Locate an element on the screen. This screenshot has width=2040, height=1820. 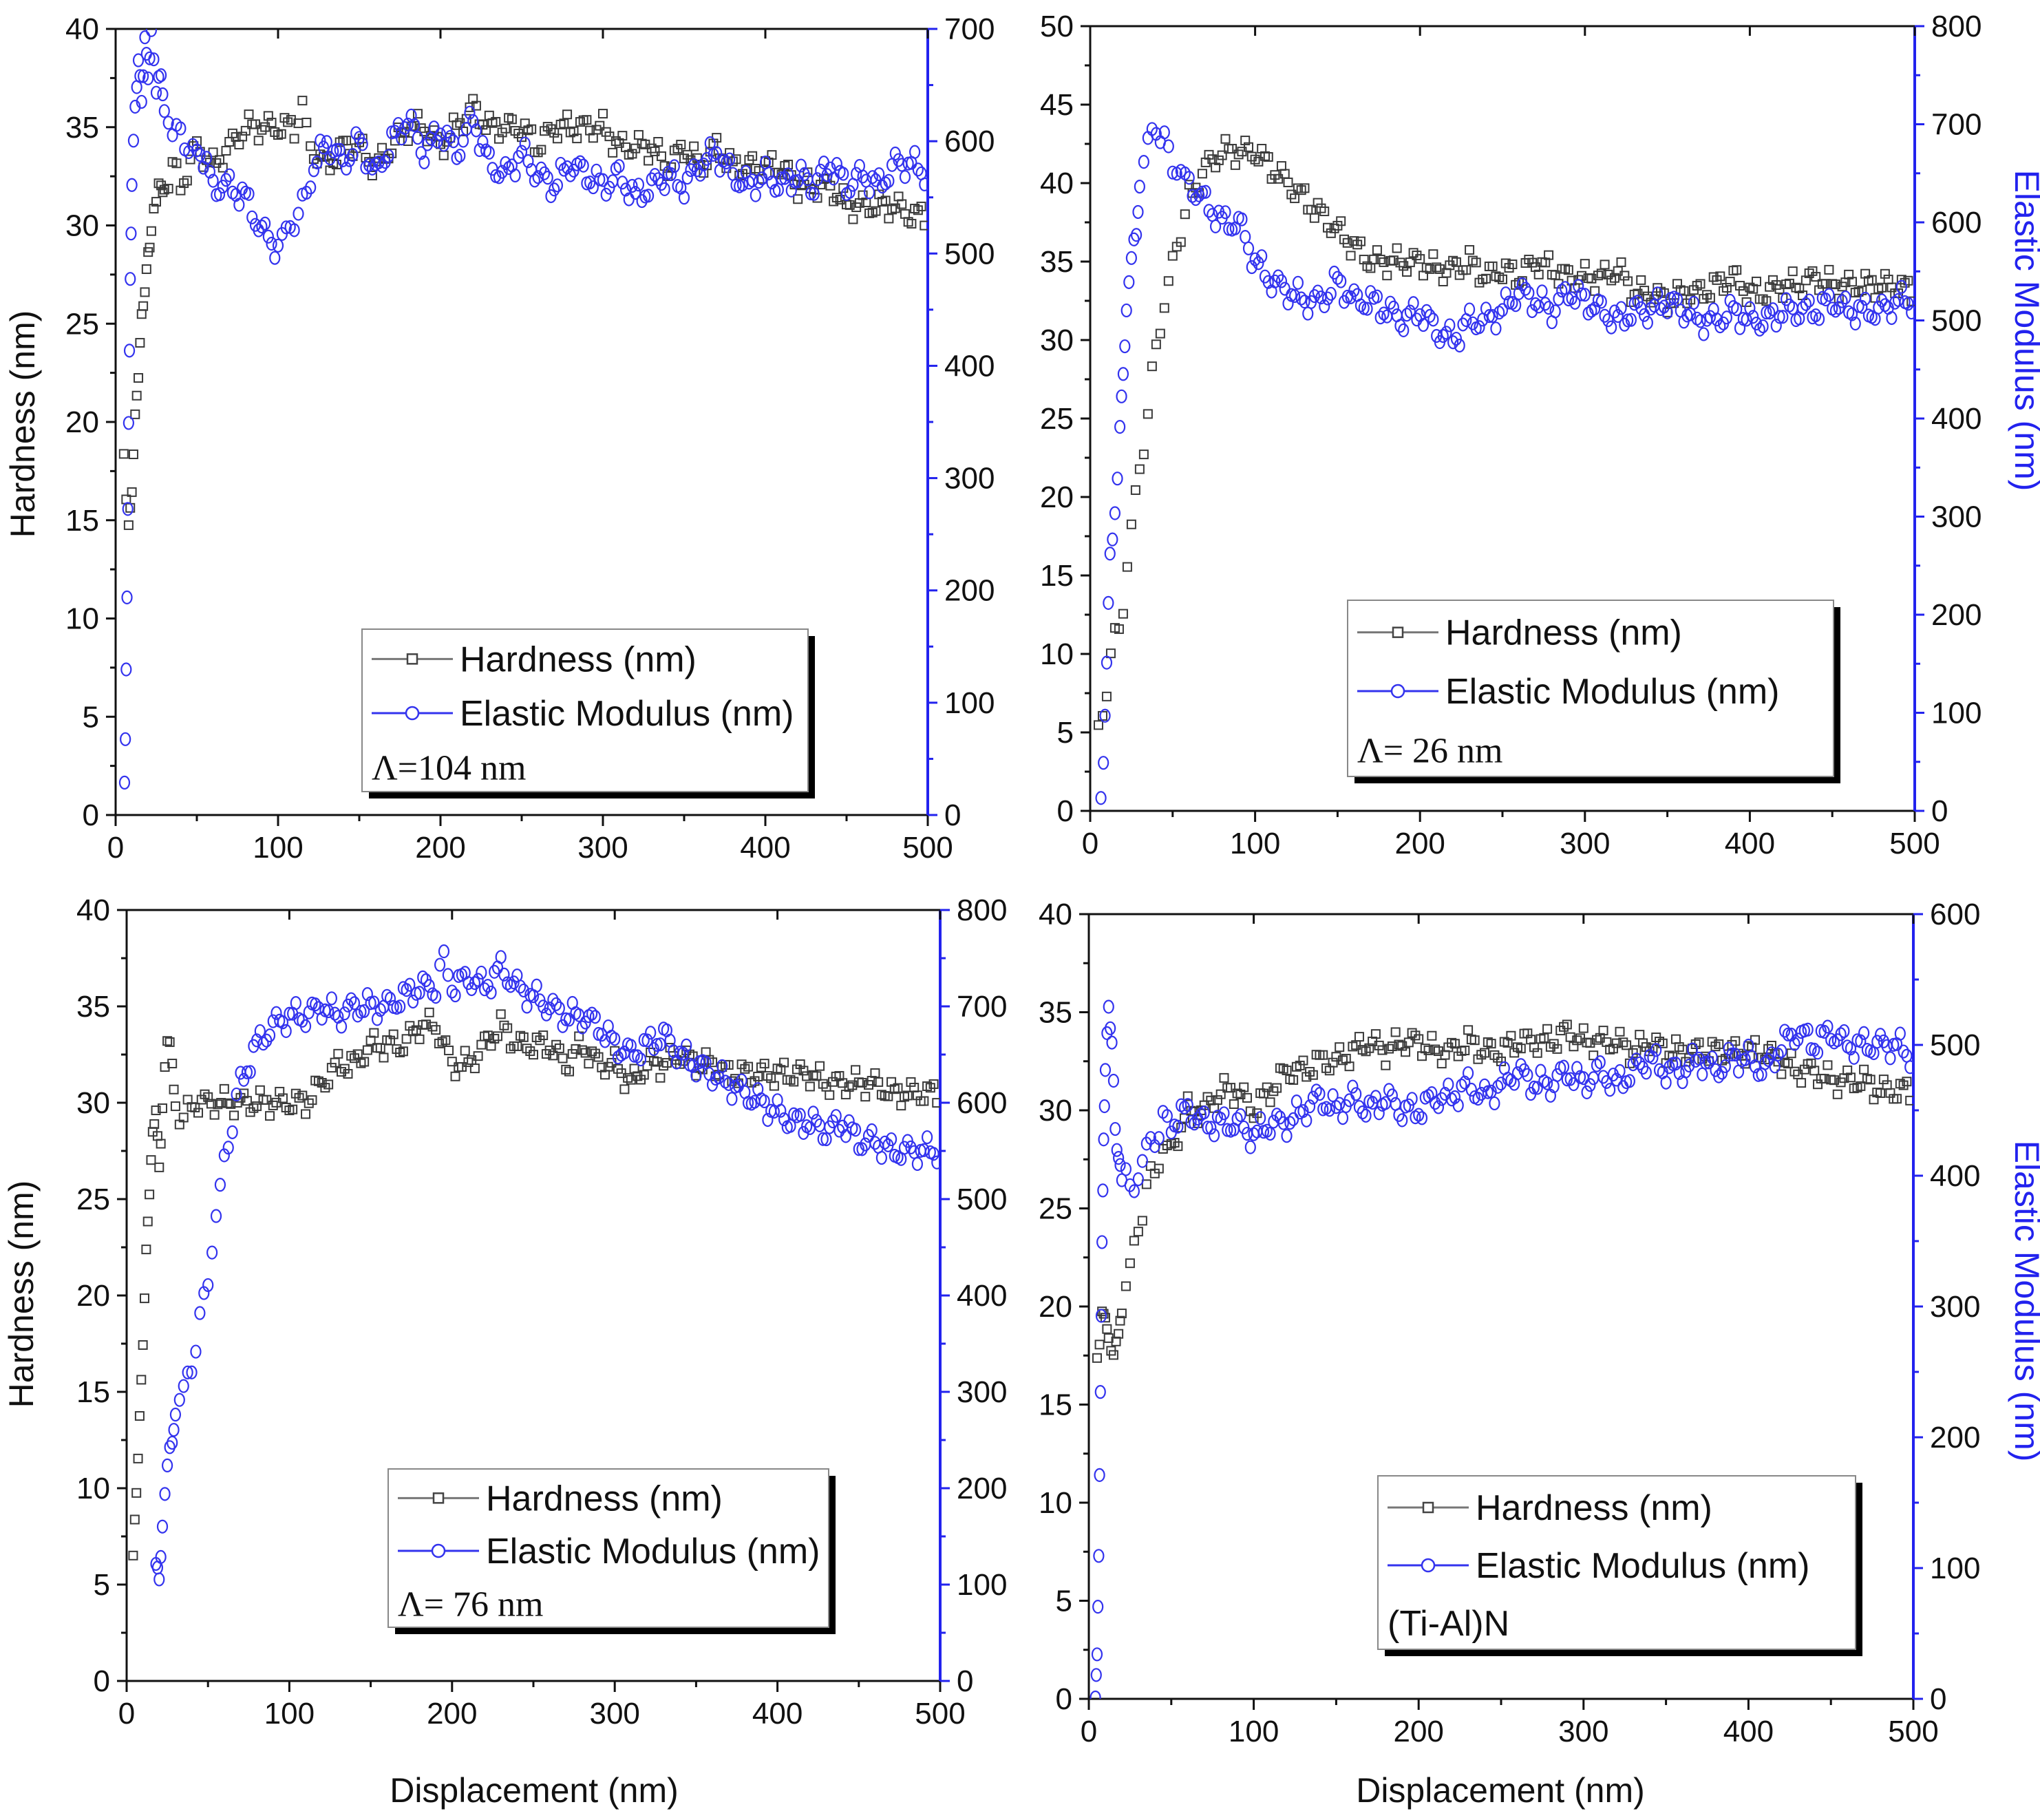
y-tick-label: 5 is located at coordinates (1064, 1601).